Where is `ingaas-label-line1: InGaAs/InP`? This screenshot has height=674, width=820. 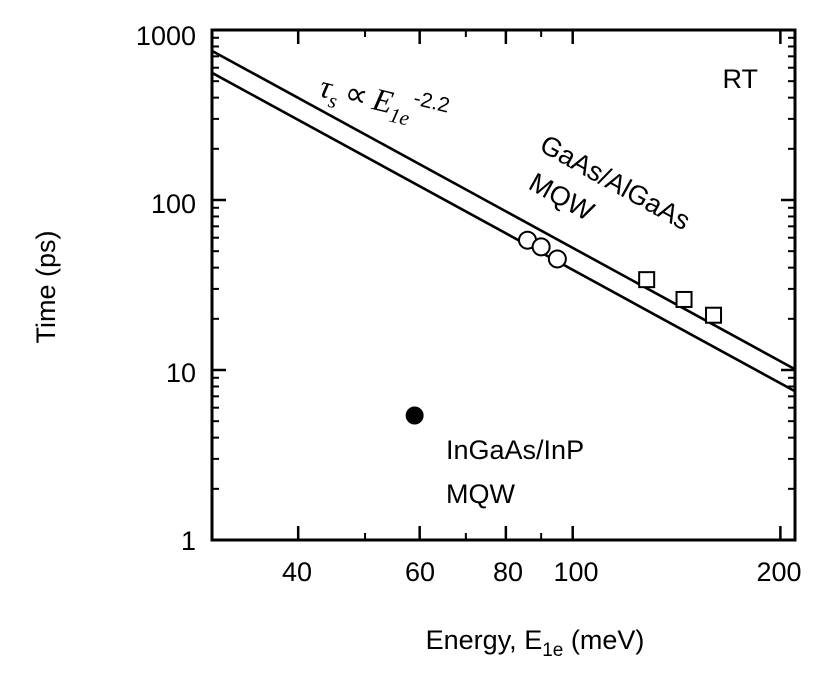 ingaas-label-line1: InGaAs/InP is located at coordinates (515, 450).